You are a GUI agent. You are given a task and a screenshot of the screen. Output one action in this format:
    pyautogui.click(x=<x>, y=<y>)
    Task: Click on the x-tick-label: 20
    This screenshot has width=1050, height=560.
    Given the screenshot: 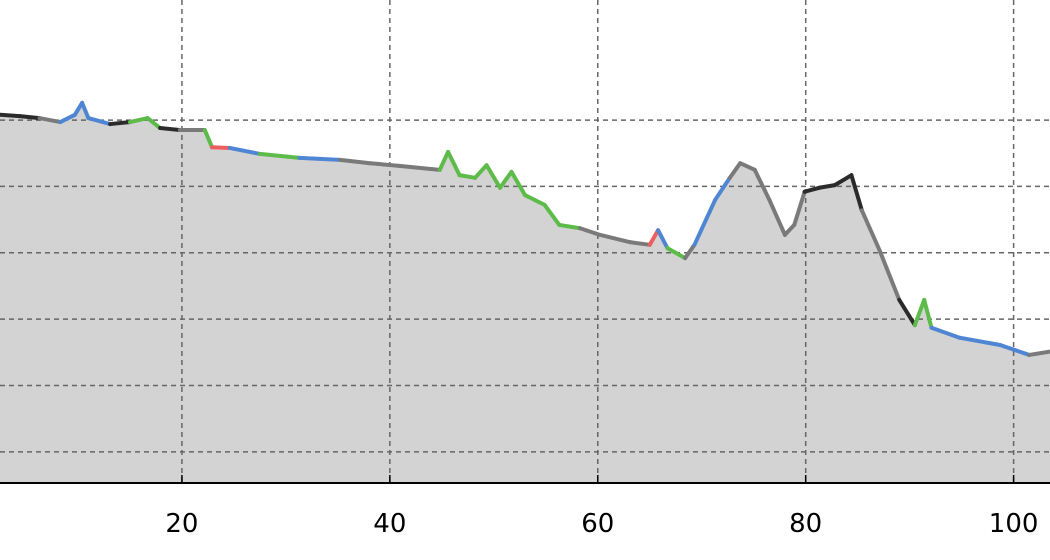 What is the action you would take?
    pyautogui.click(x=181, y=524)
    